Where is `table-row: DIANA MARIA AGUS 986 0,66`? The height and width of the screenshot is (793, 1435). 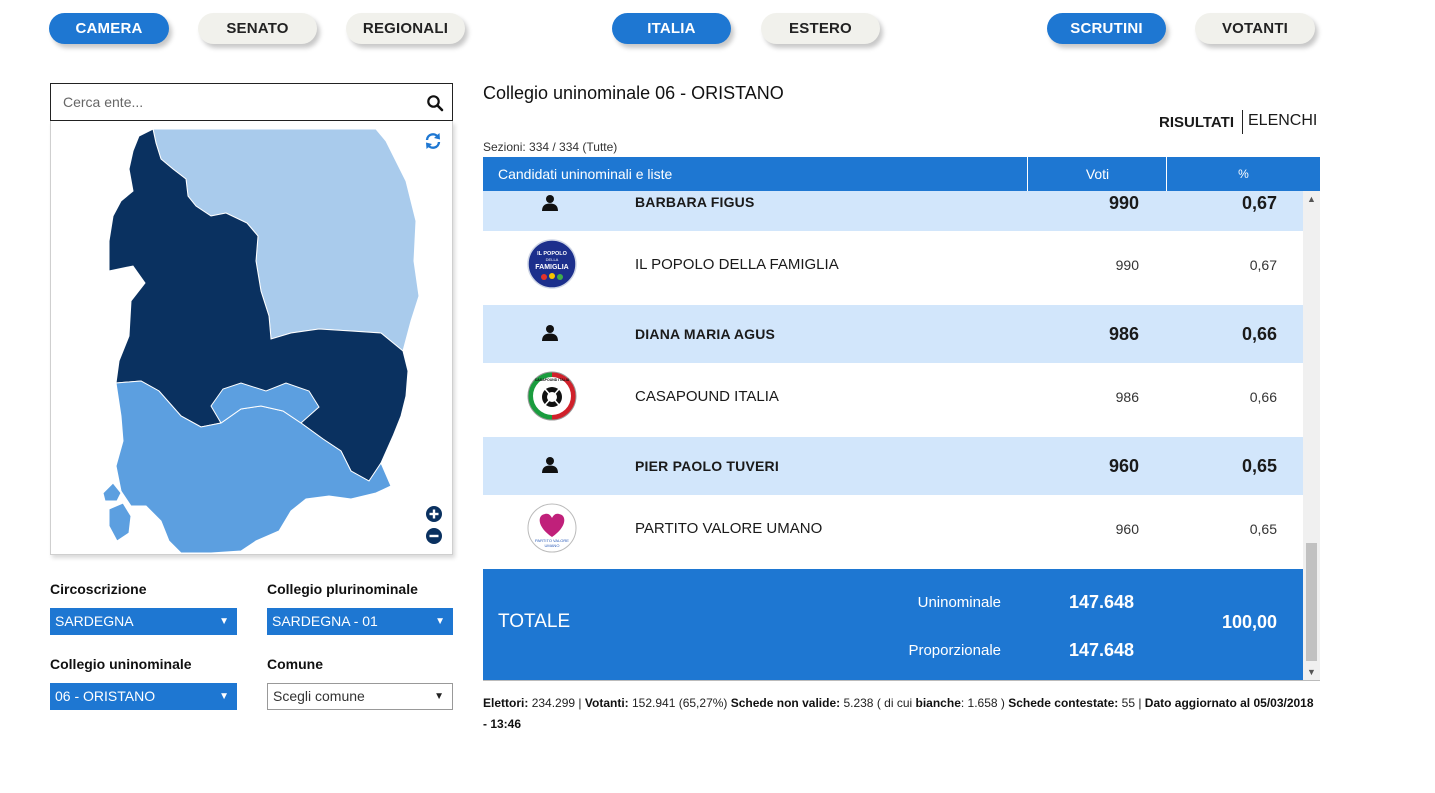 table-row: DIANA MARIA AGUS 986 0,66 is located at coordinates (893, 334).